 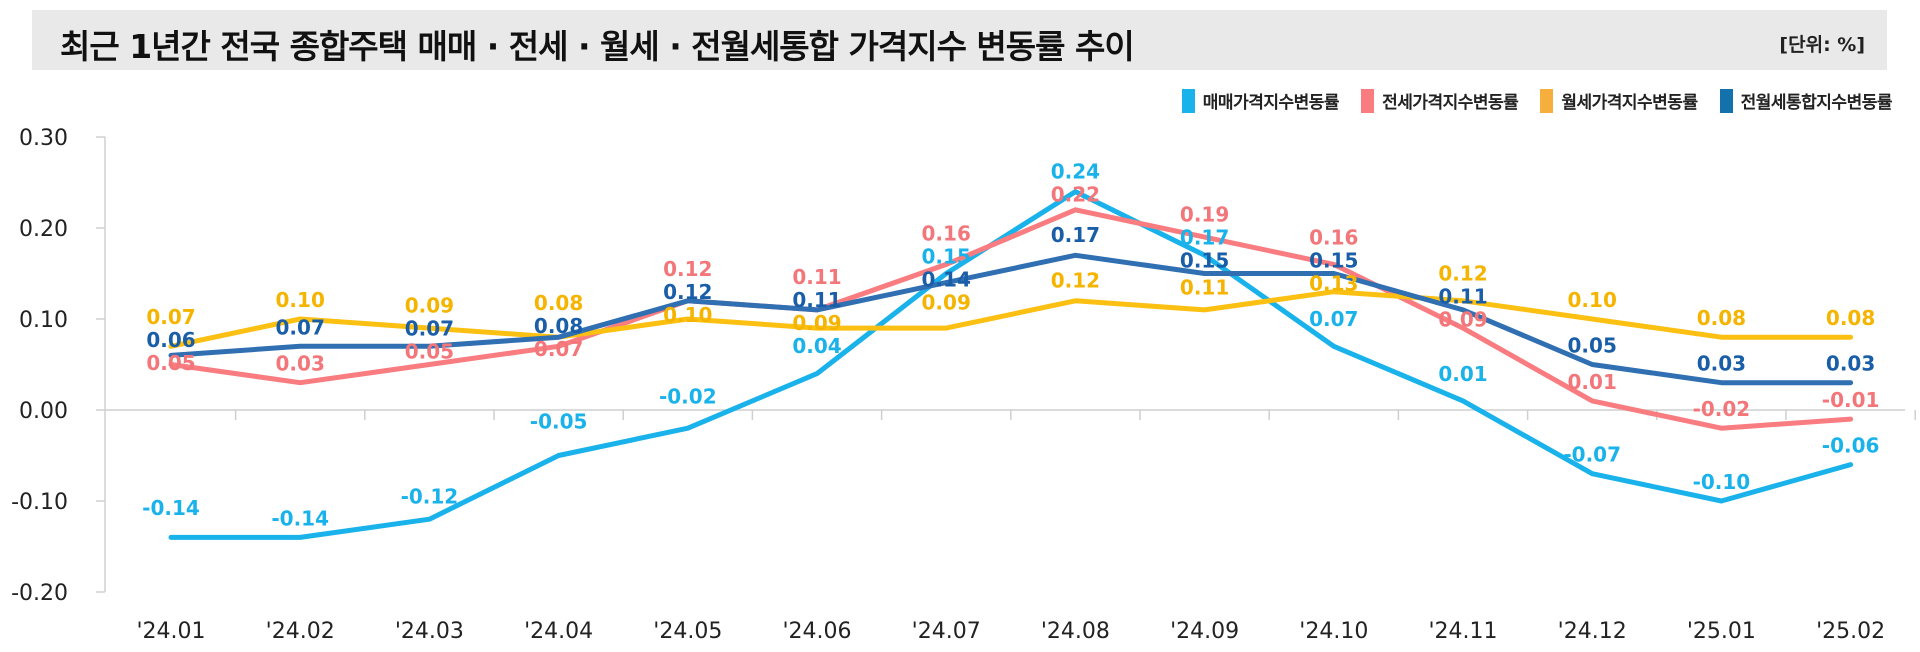 What do you see at coordinates (429, 631) in the screenshot?
I see `x-tick-label: '24.03` at bounding box center [429, 631].